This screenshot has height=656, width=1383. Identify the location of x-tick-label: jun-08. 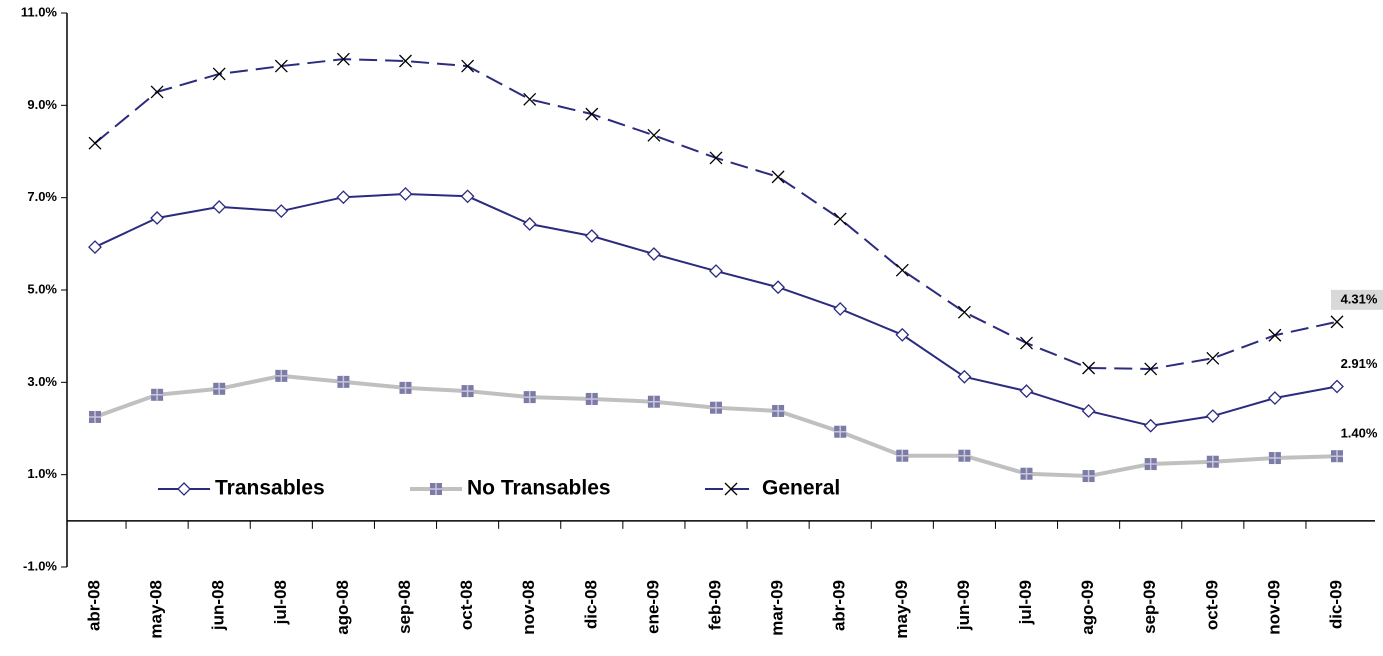
(218, 605).